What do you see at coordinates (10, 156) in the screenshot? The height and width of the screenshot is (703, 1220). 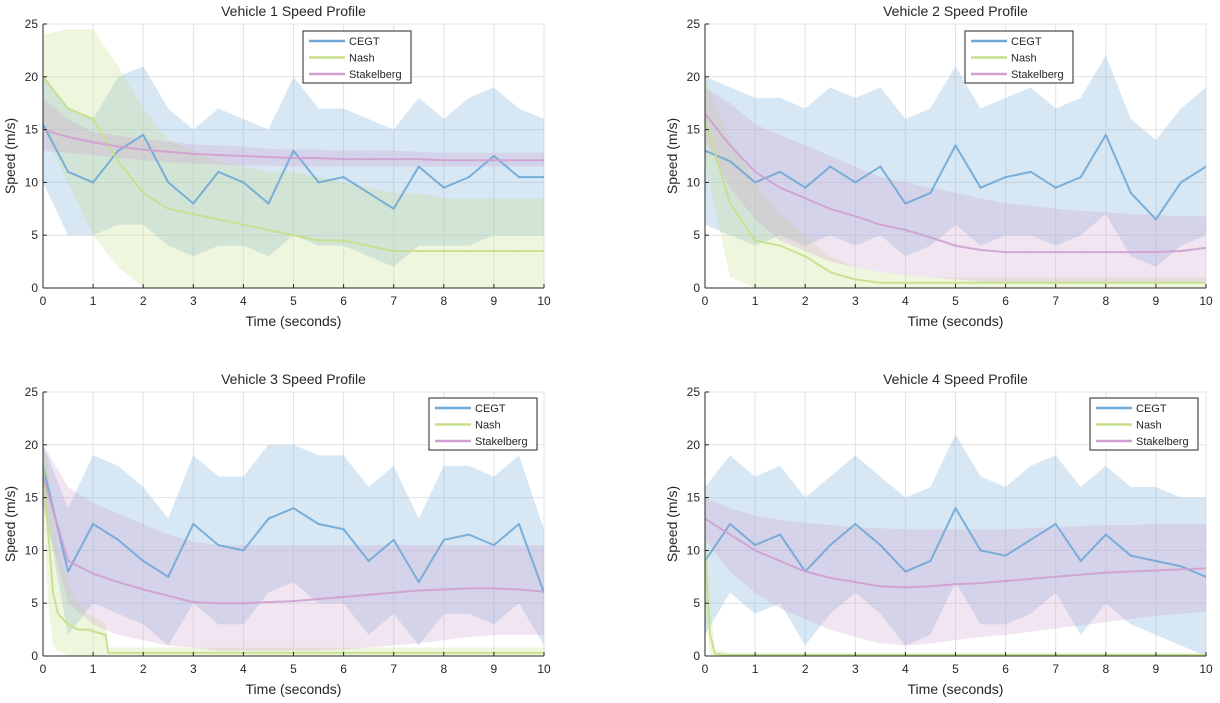 I see `y-axis-label: Speed (m/s)` at bounding box center [10, 156].